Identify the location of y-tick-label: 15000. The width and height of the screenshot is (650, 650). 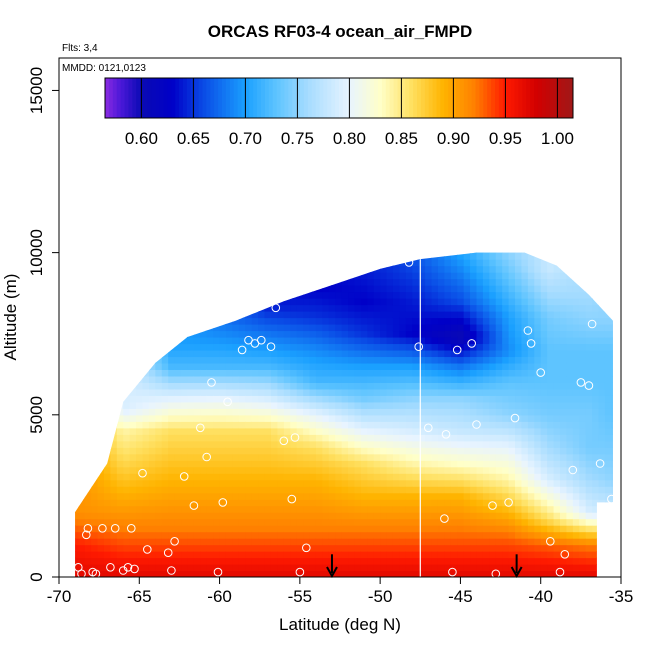
(36, 90).